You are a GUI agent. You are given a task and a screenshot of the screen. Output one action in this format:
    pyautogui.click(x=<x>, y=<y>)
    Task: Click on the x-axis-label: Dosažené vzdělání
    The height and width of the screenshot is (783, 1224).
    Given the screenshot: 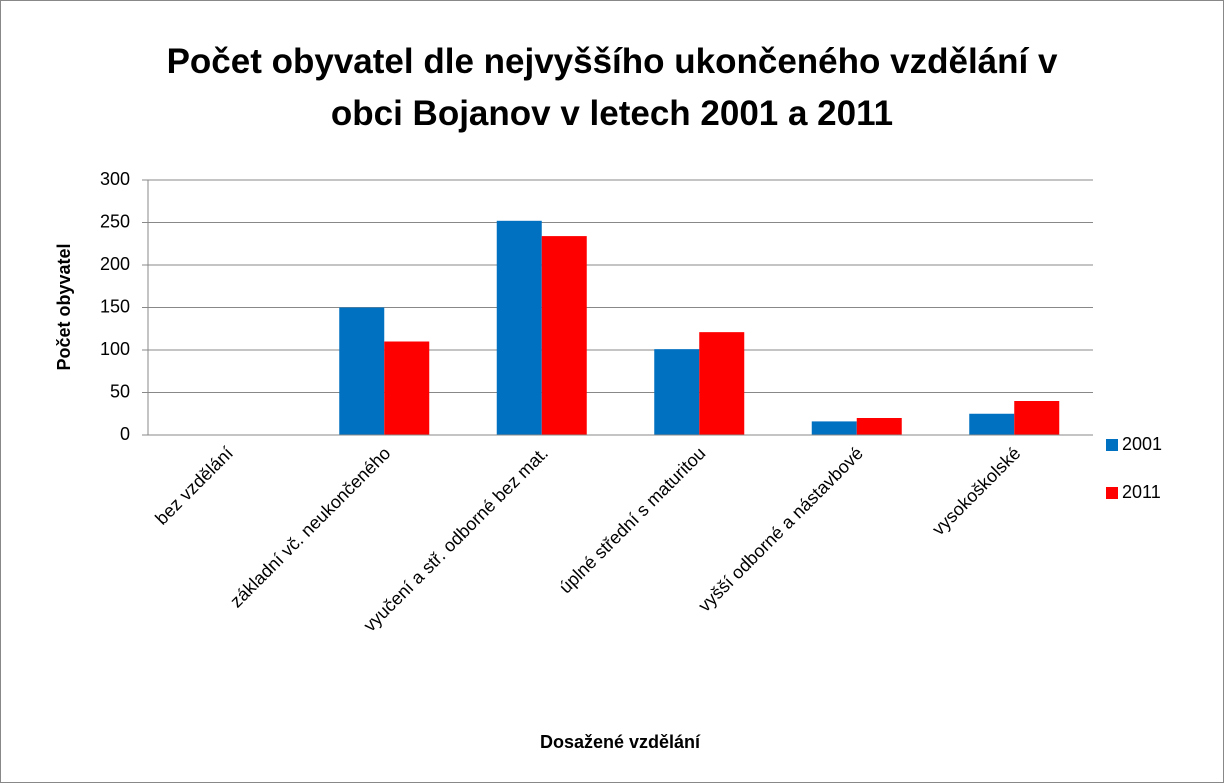 What is the action you would take?
    pyautogui.click(x=620, y=742)
    